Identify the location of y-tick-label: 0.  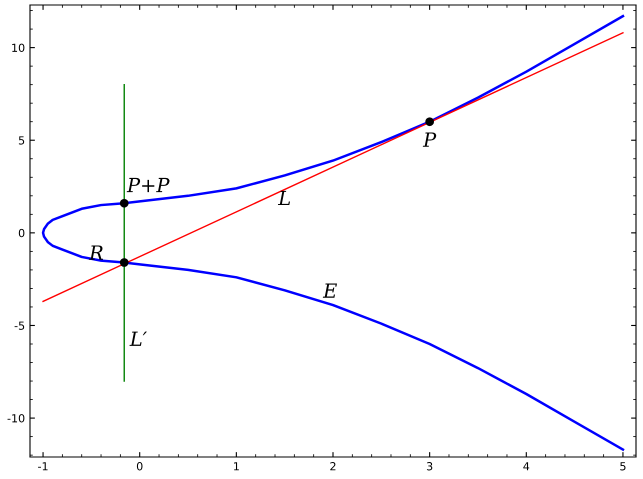
(21, 233).